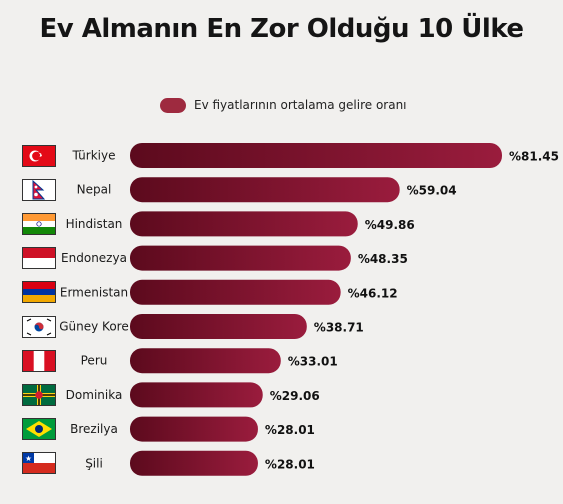  Describe the element at coordinates (39, 326) in the screenshot. I see `south-korea-flag` at that location.